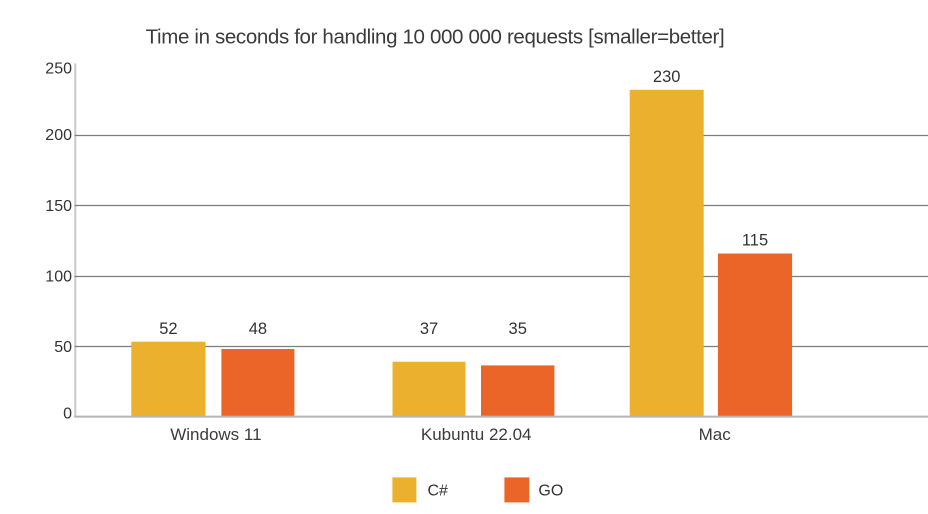  Describe the element at coordinates (755, 241) in the screenshot. I see `svg-text: 115` at that location.